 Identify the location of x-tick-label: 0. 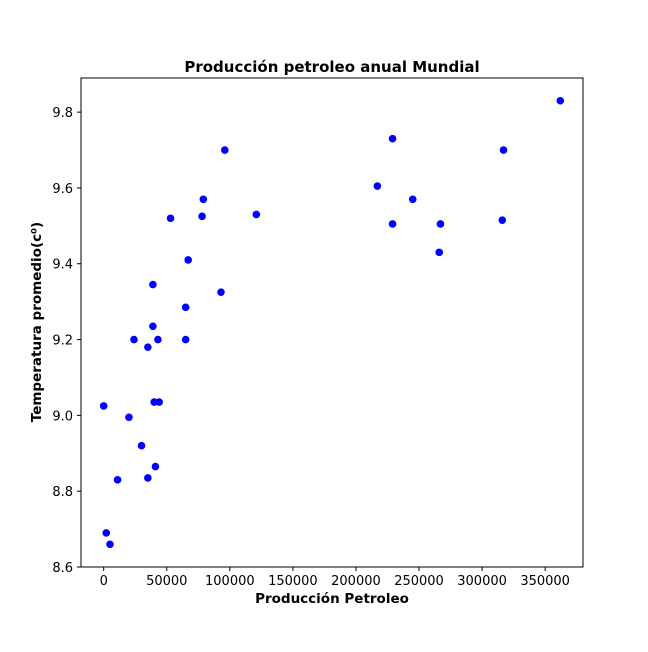
(104, 581).